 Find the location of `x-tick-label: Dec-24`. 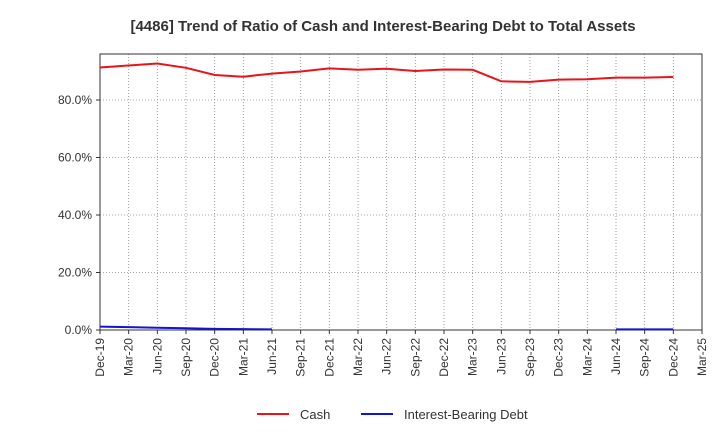

x-tick-label: Dec-24 is located at coordinates (673, 357).